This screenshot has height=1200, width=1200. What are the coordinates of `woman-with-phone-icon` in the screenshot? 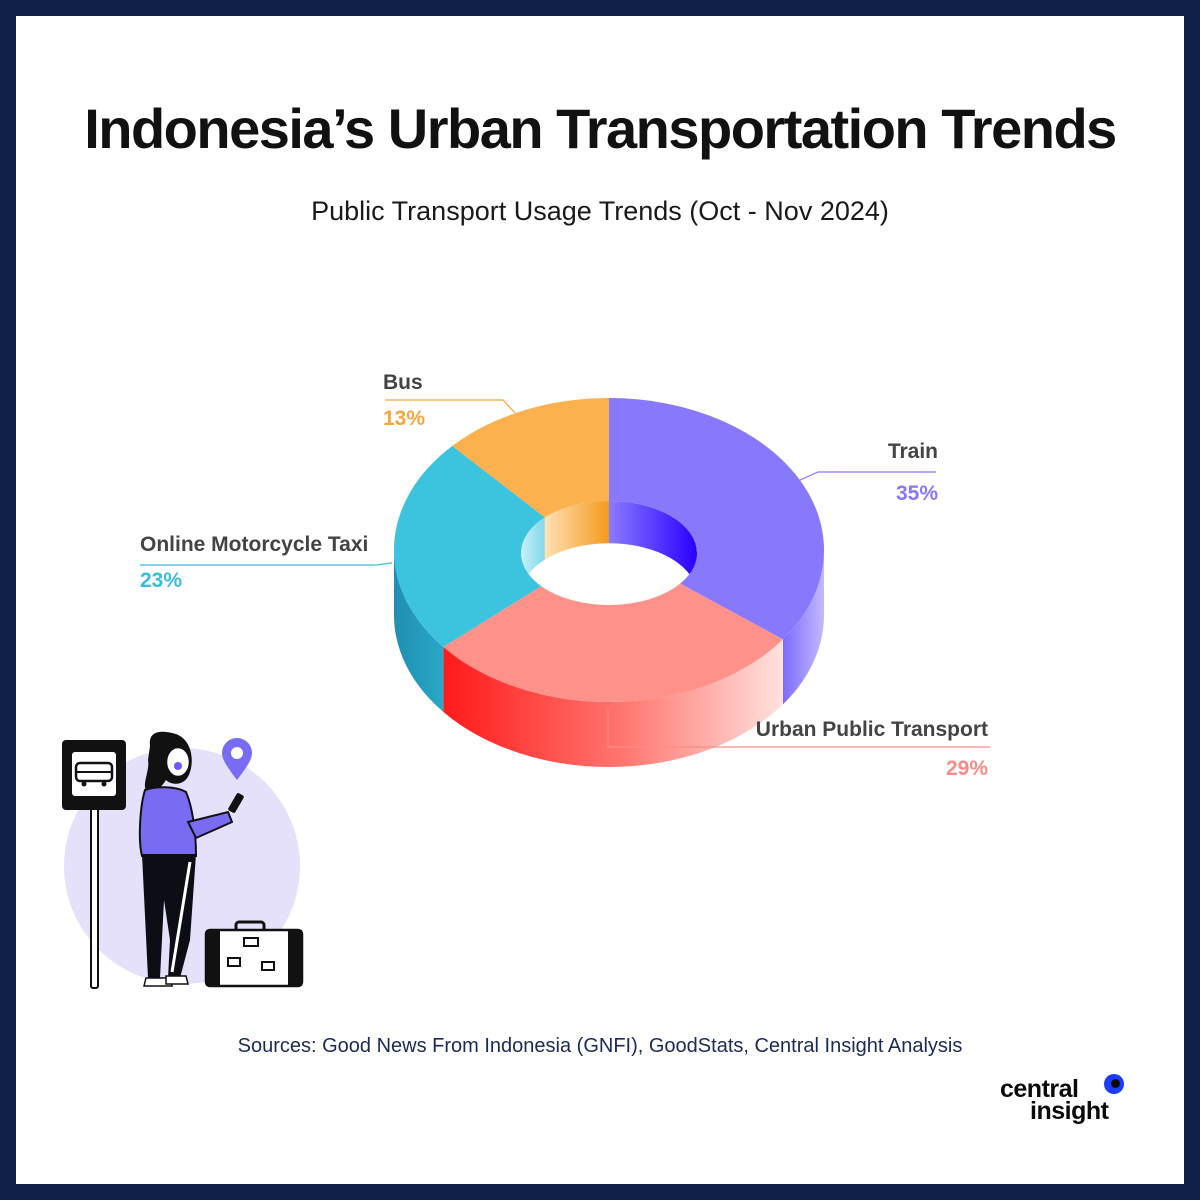 It's located at (191, 859).